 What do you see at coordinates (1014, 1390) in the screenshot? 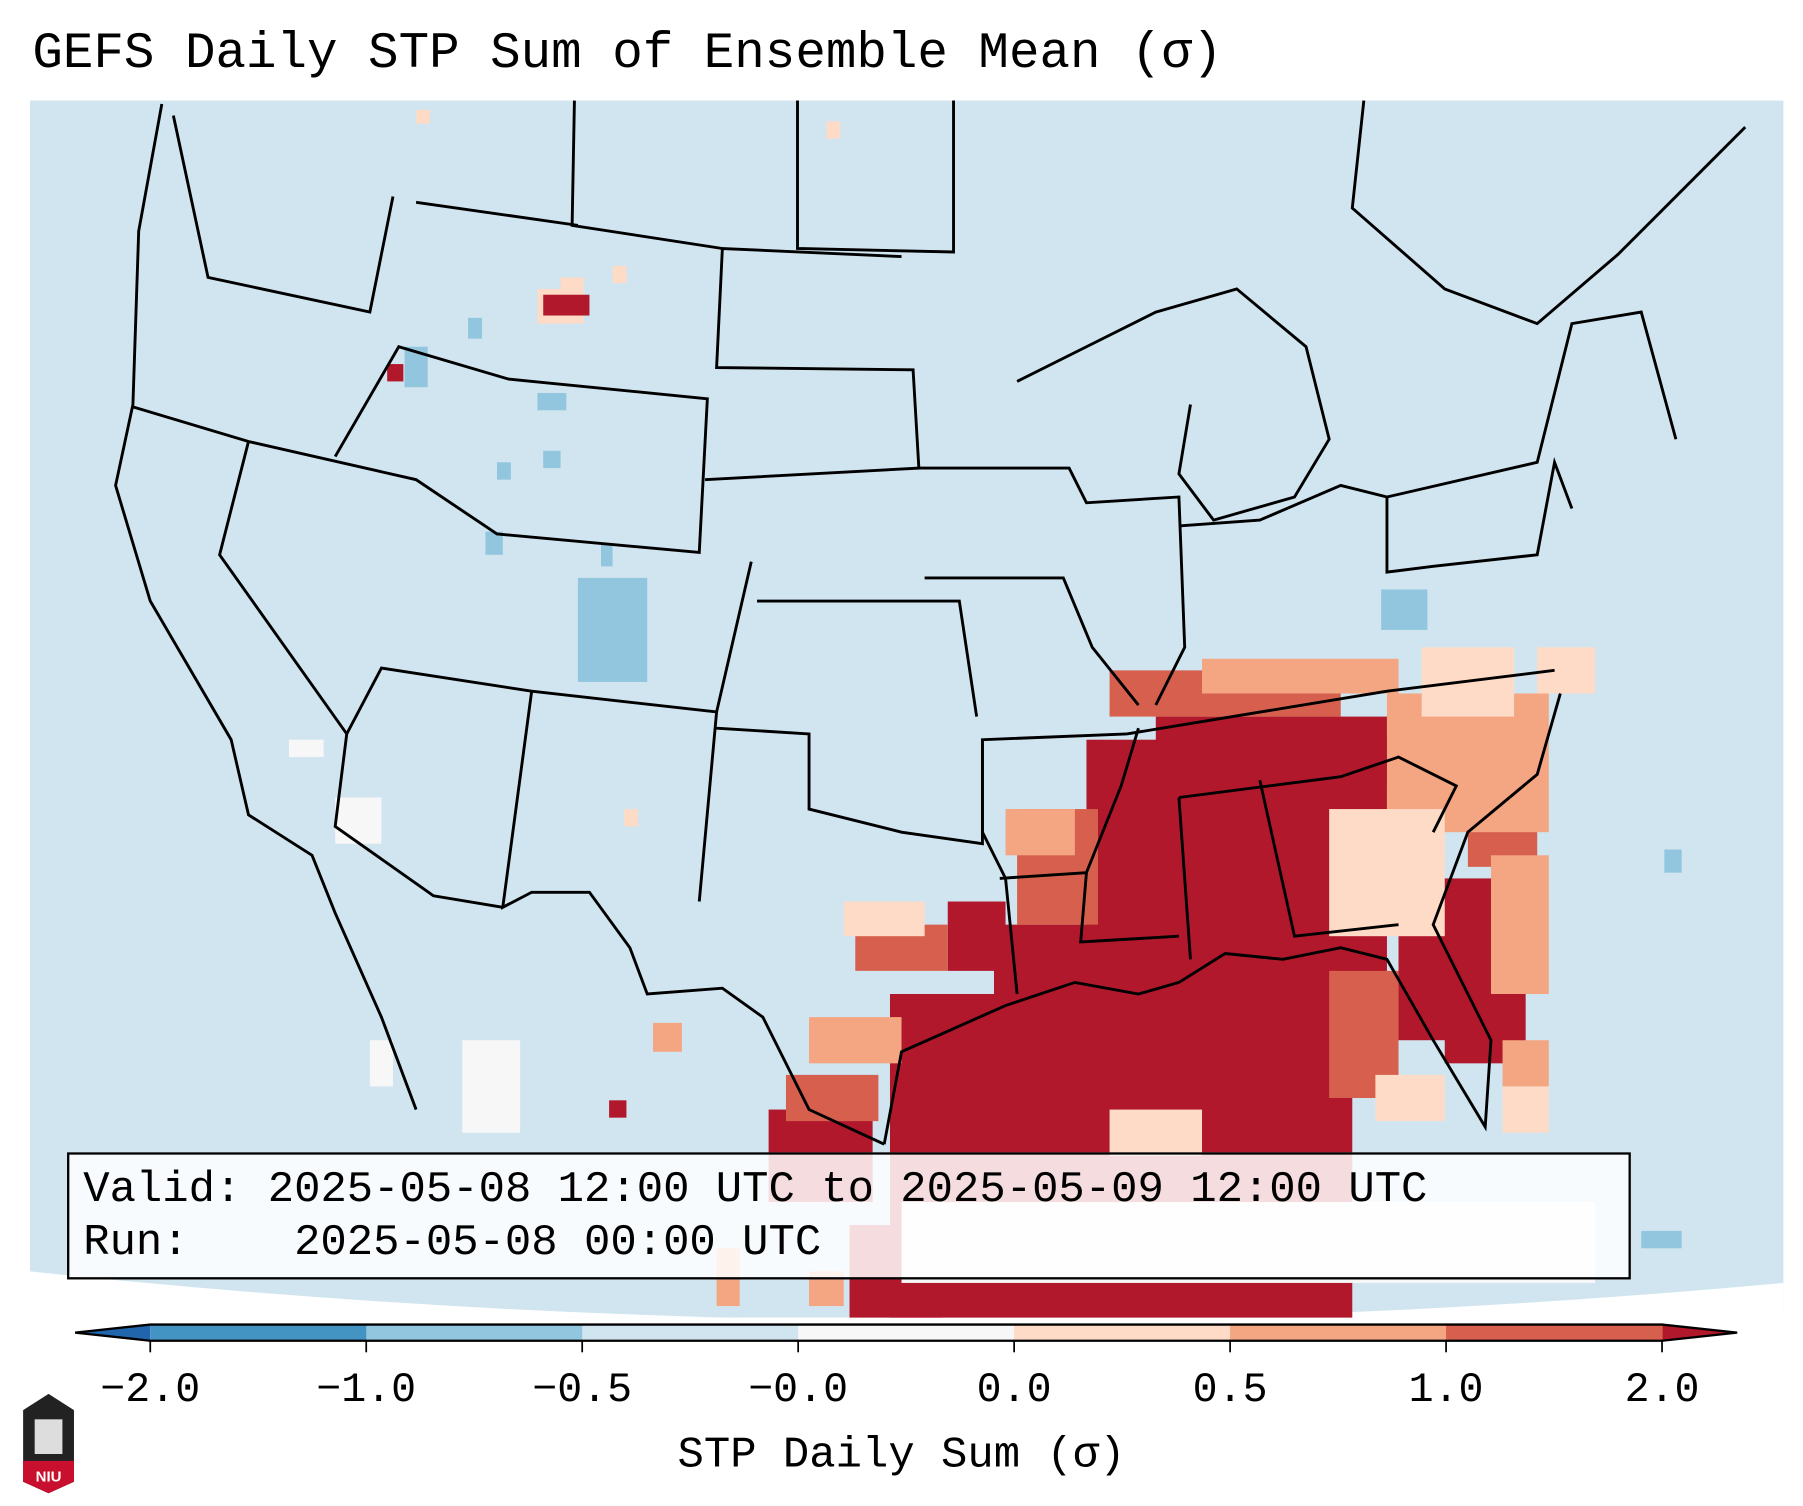
I see `colorbar-tick-label: 0.0` at bounding box center [1014, 1390].